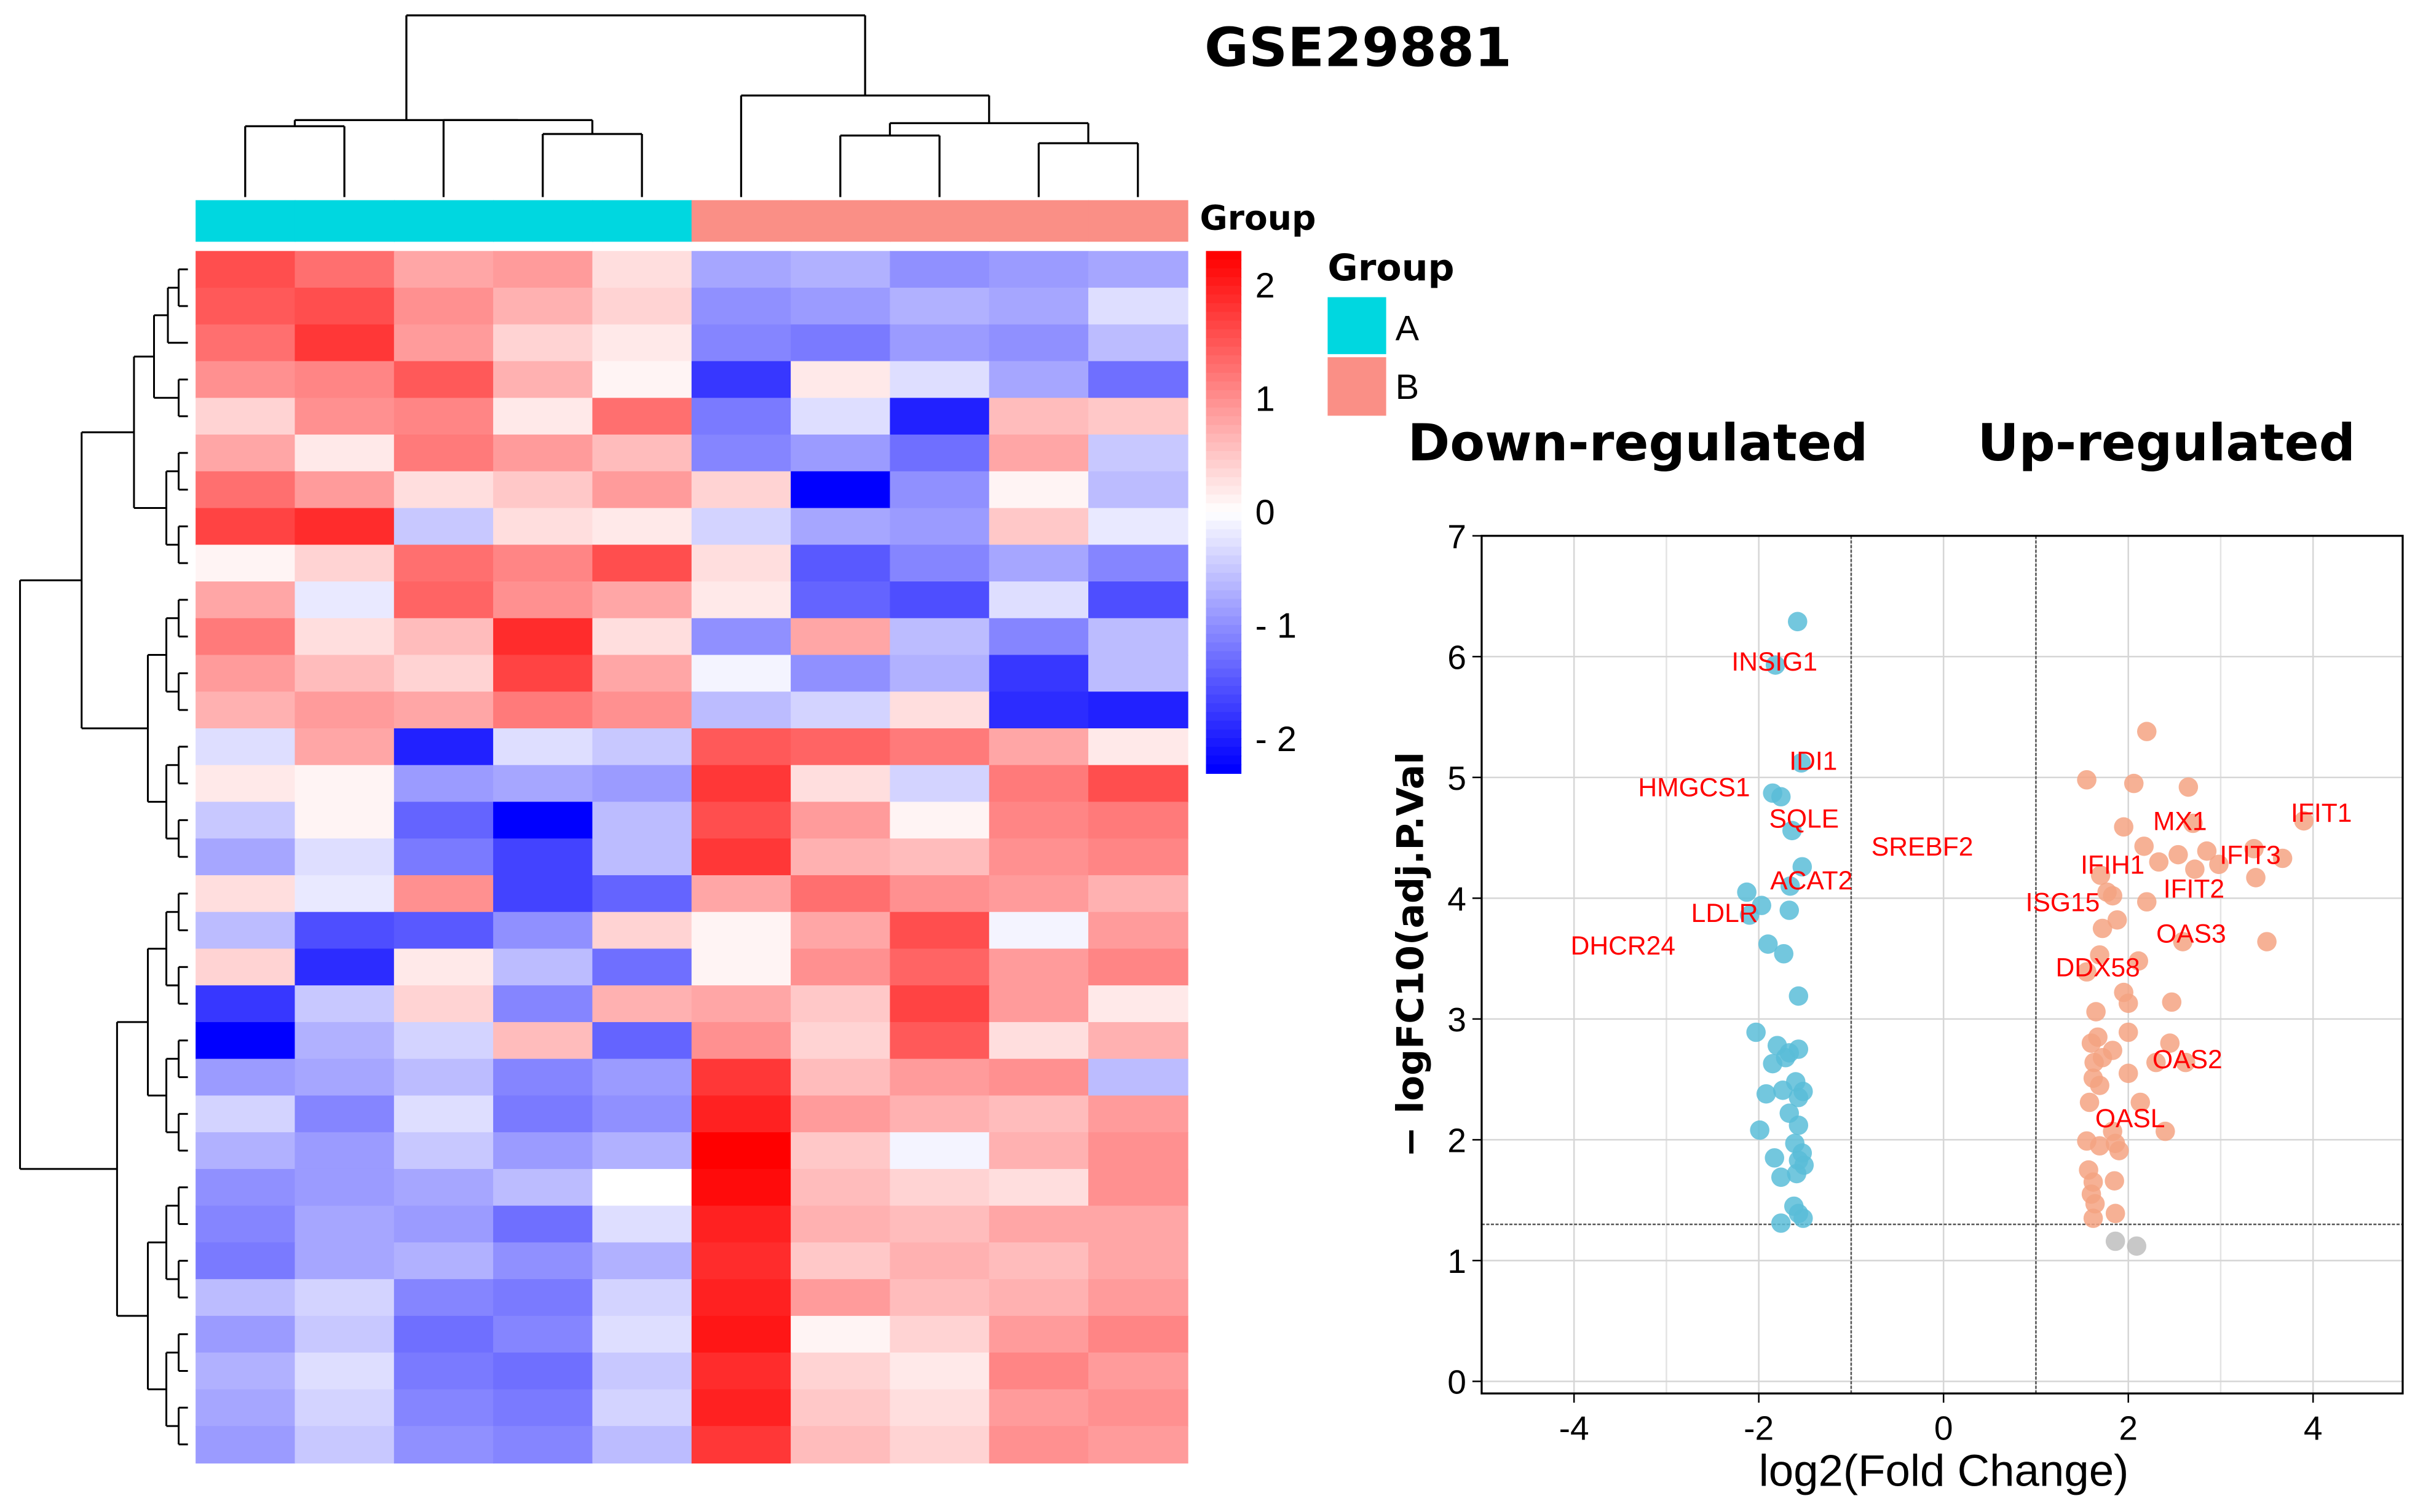 This screenshot has width=2415, height=1512. I want to click on gene-label: IFIT3, so click(2249, 855).